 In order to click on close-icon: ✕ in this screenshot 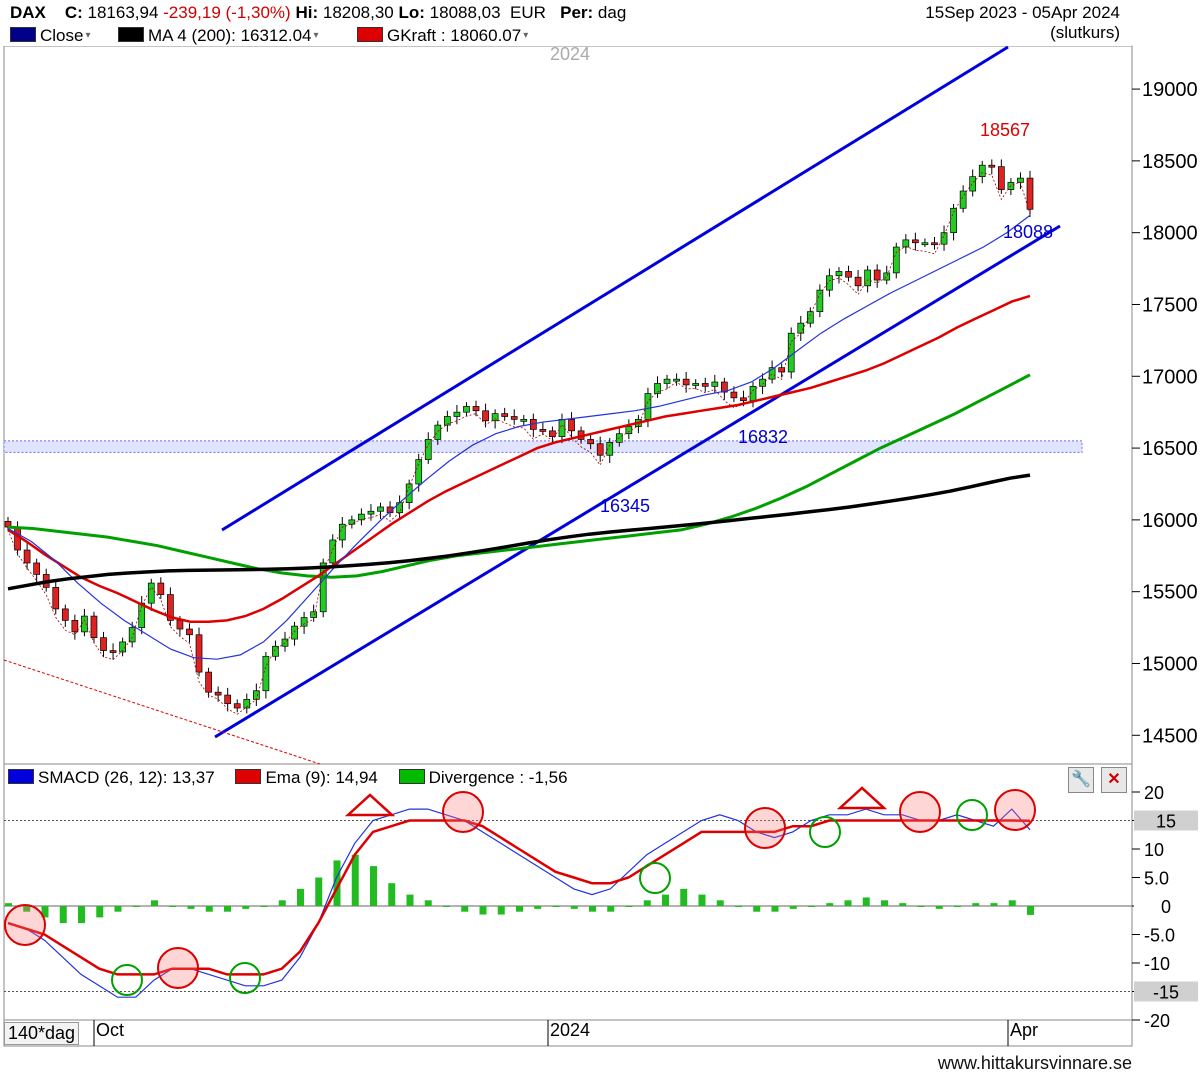, I will do `click(1114, 780)`.